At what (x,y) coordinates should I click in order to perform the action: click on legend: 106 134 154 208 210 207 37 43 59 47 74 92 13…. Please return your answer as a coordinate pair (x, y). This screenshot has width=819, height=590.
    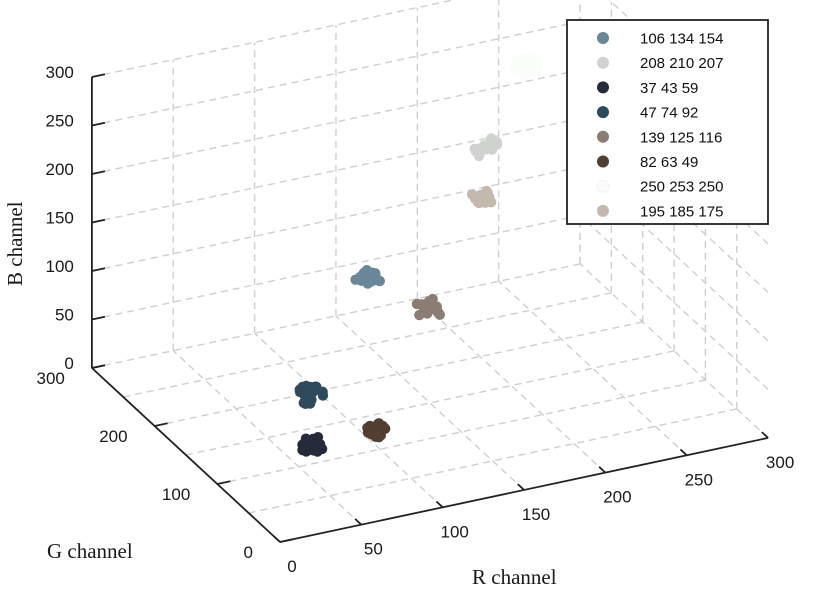
    Looking at the image, I should click on (667, 122).